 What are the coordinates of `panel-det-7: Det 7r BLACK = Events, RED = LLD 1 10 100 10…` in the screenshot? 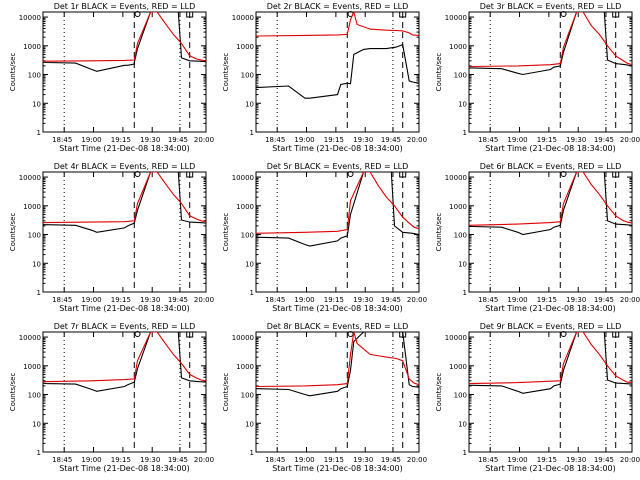 It's located at (111, 397).